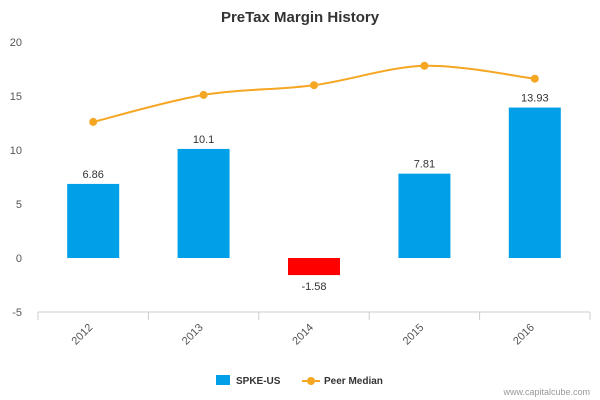 The width and height of the screenshot is (600, 400). What do you see at coordinates (16, 43) in the screenshot?
I see `y-tick-label: 20` at bounding box center [16, 43].